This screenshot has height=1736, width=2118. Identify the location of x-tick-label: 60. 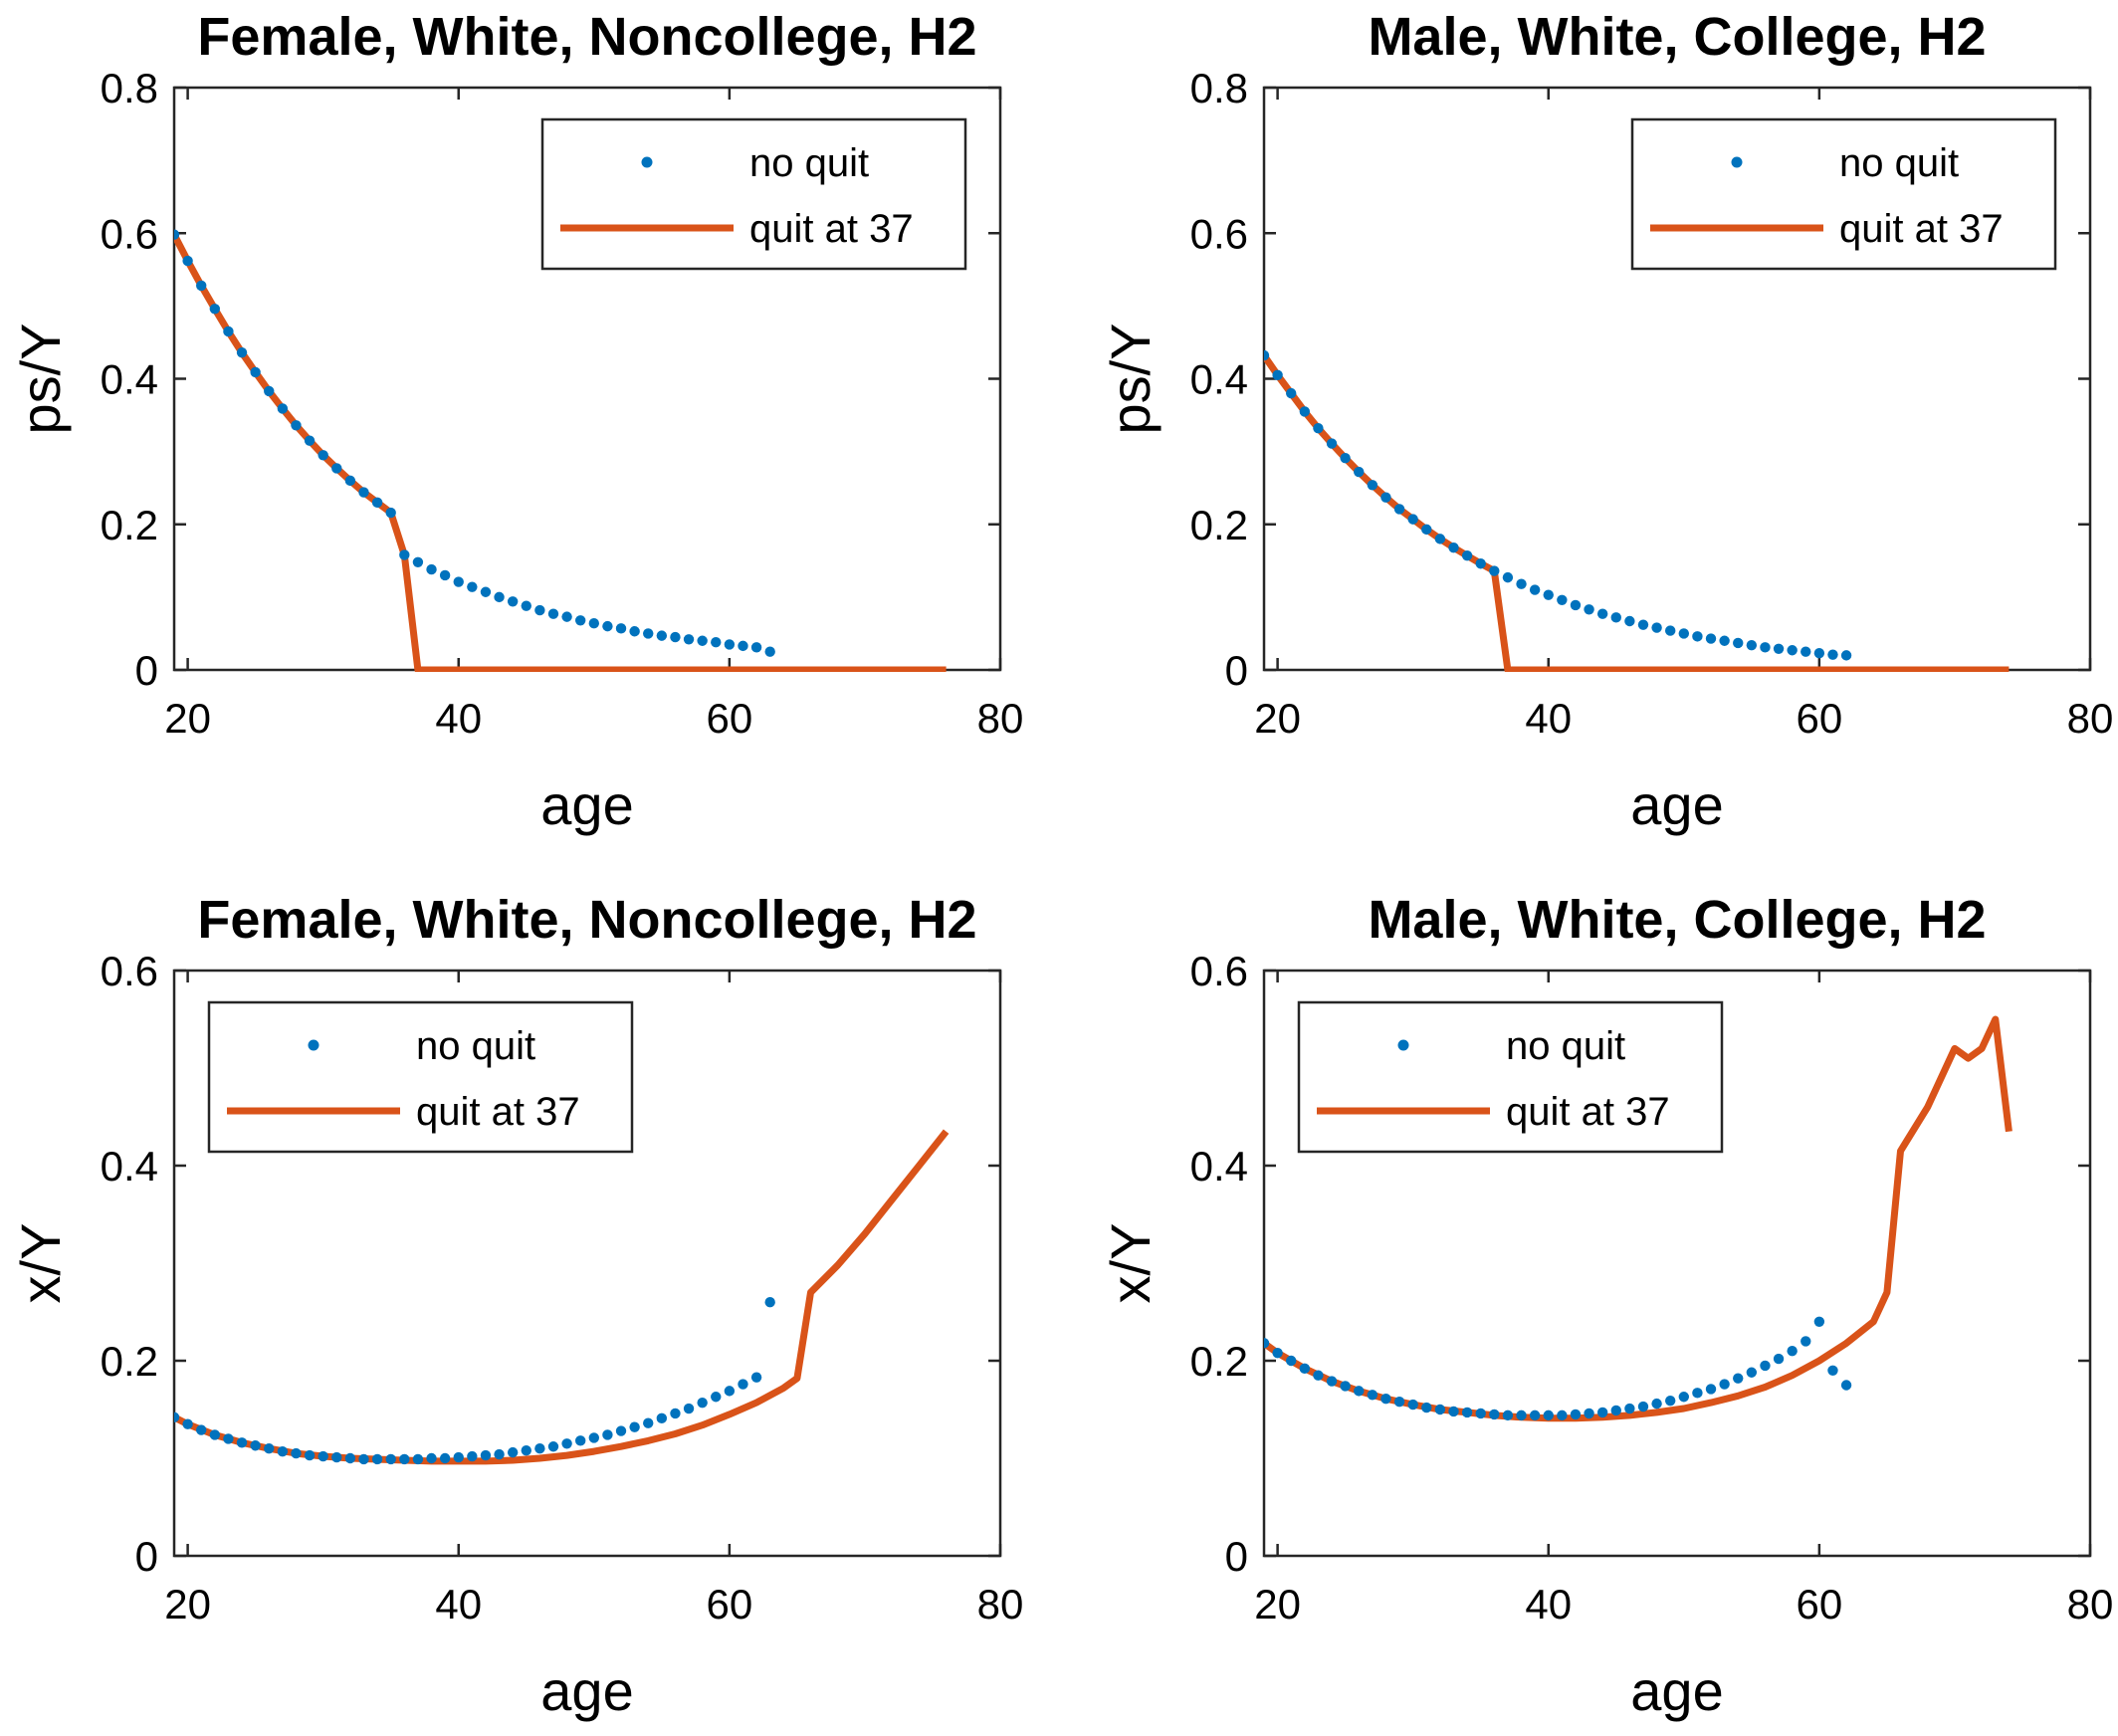
(1820, 1605).